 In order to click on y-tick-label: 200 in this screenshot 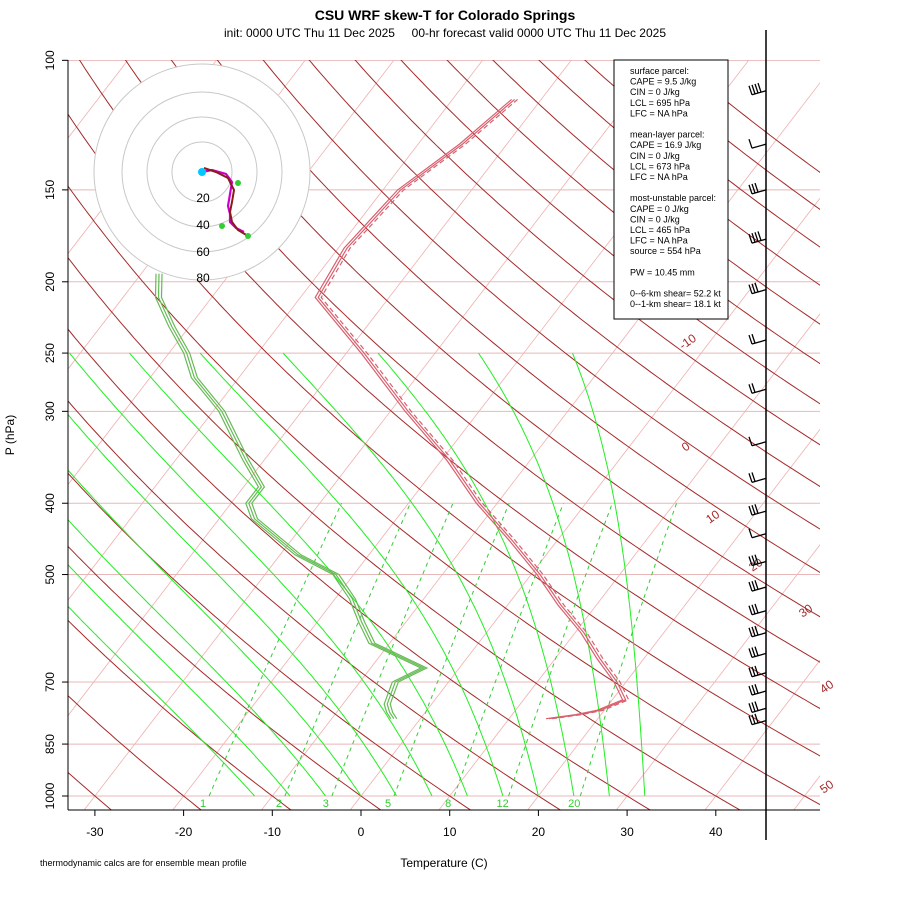, I will do `click(50, 281)`.